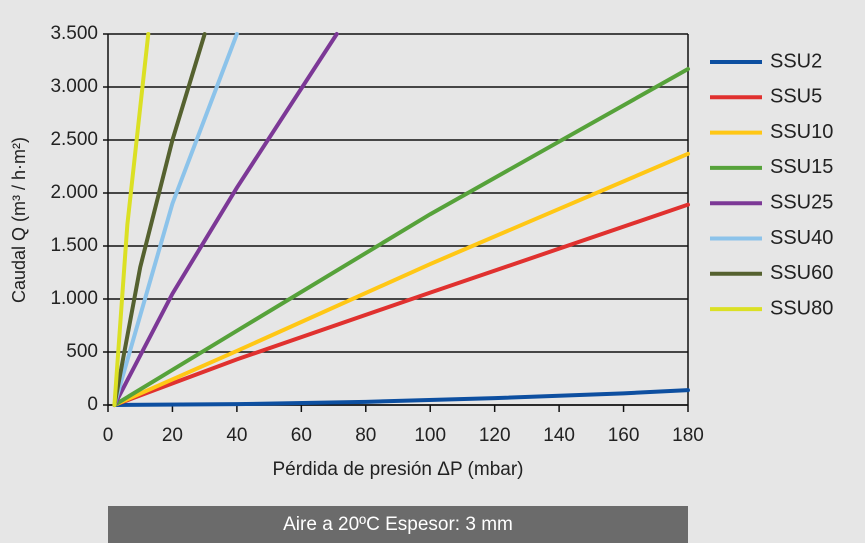 The width and height of the screenshot is (865, 543). I want to click on legend-label: SSU5, so click(796, 97).